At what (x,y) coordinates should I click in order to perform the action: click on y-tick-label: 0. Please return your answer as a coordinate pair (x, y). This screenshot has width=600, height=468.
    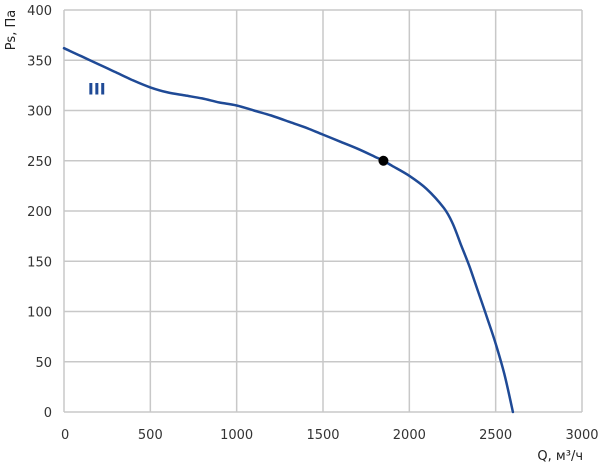
    Looking at the image, I should click on (48, 413).